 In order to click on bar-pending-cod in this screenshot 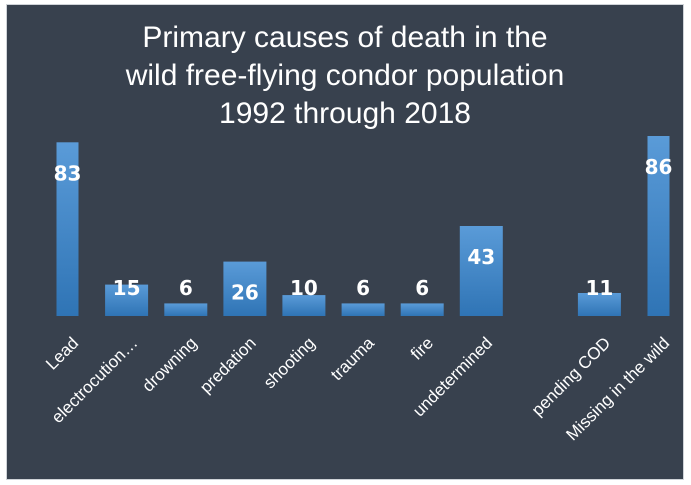, I will do `click(599, 304)`.